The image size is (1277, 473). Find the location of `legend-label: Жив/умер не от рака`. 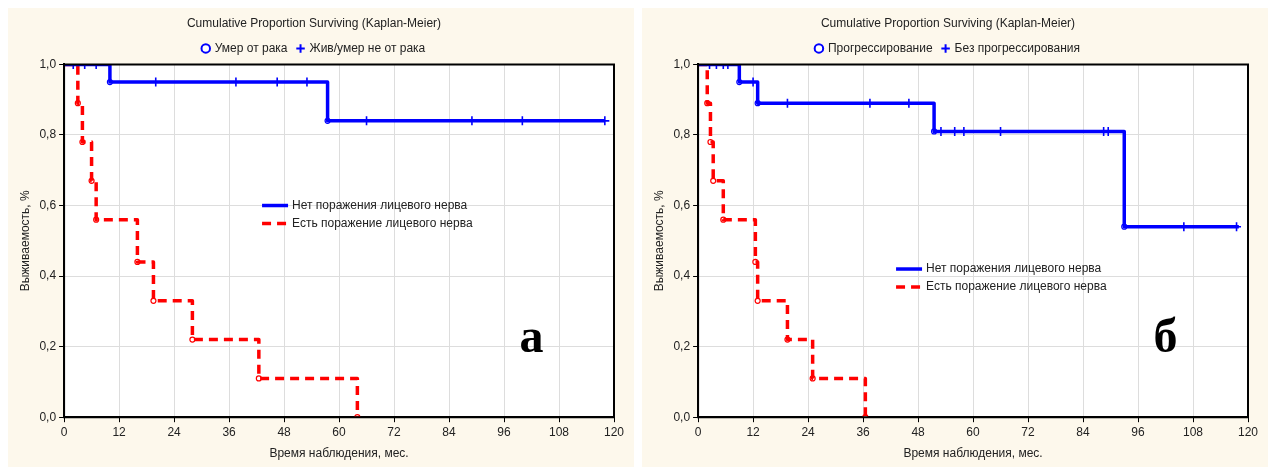

legend-label: Жив/умер не от рака is located at coordinates (367, 47).